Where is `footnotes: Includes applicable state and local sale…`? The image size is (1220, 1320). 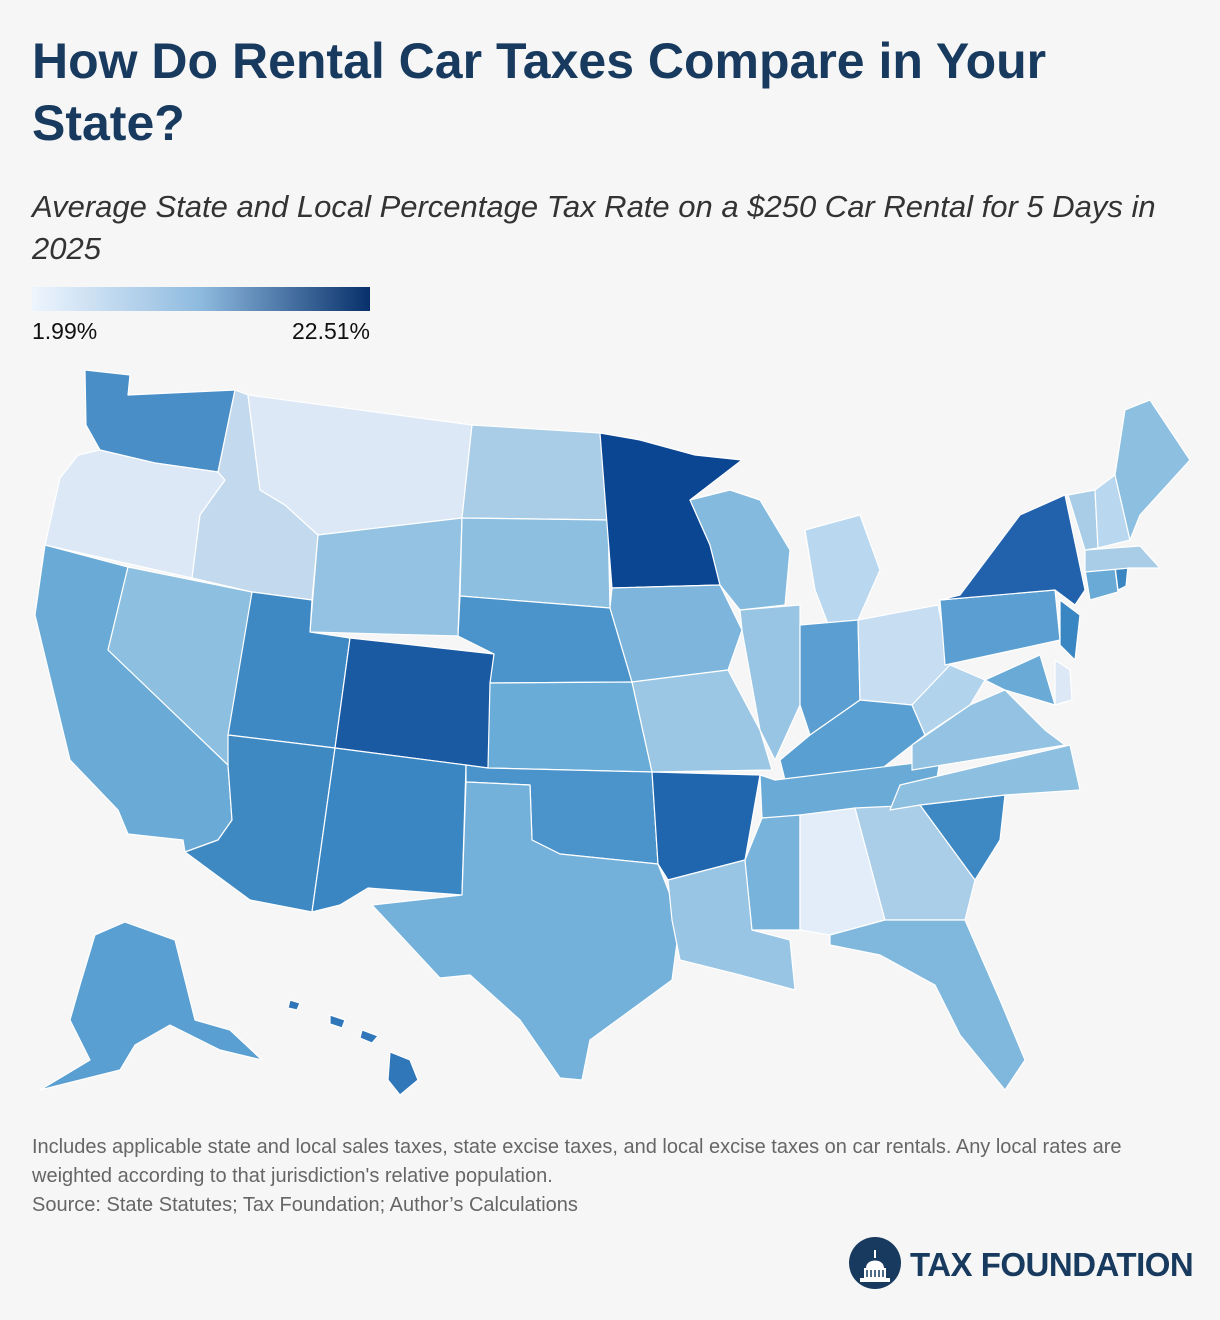
footnotes: Includes applicable state and local sale… is located at coordinates (612, 1176).